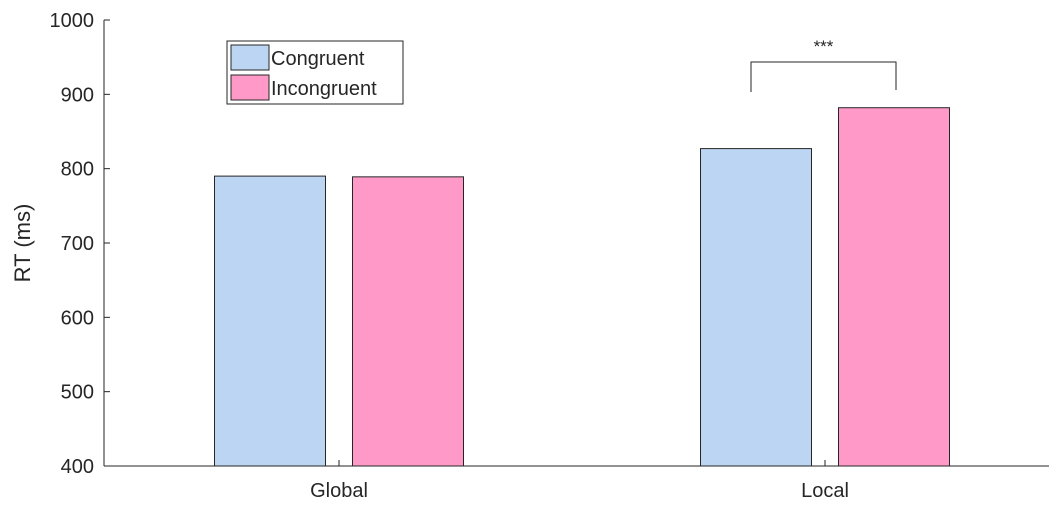 This screenshot has width=1050, height=508. Describe the element at coordinates (77, 393) in the screenshot. I see `y-tick-label: 500` at that location.